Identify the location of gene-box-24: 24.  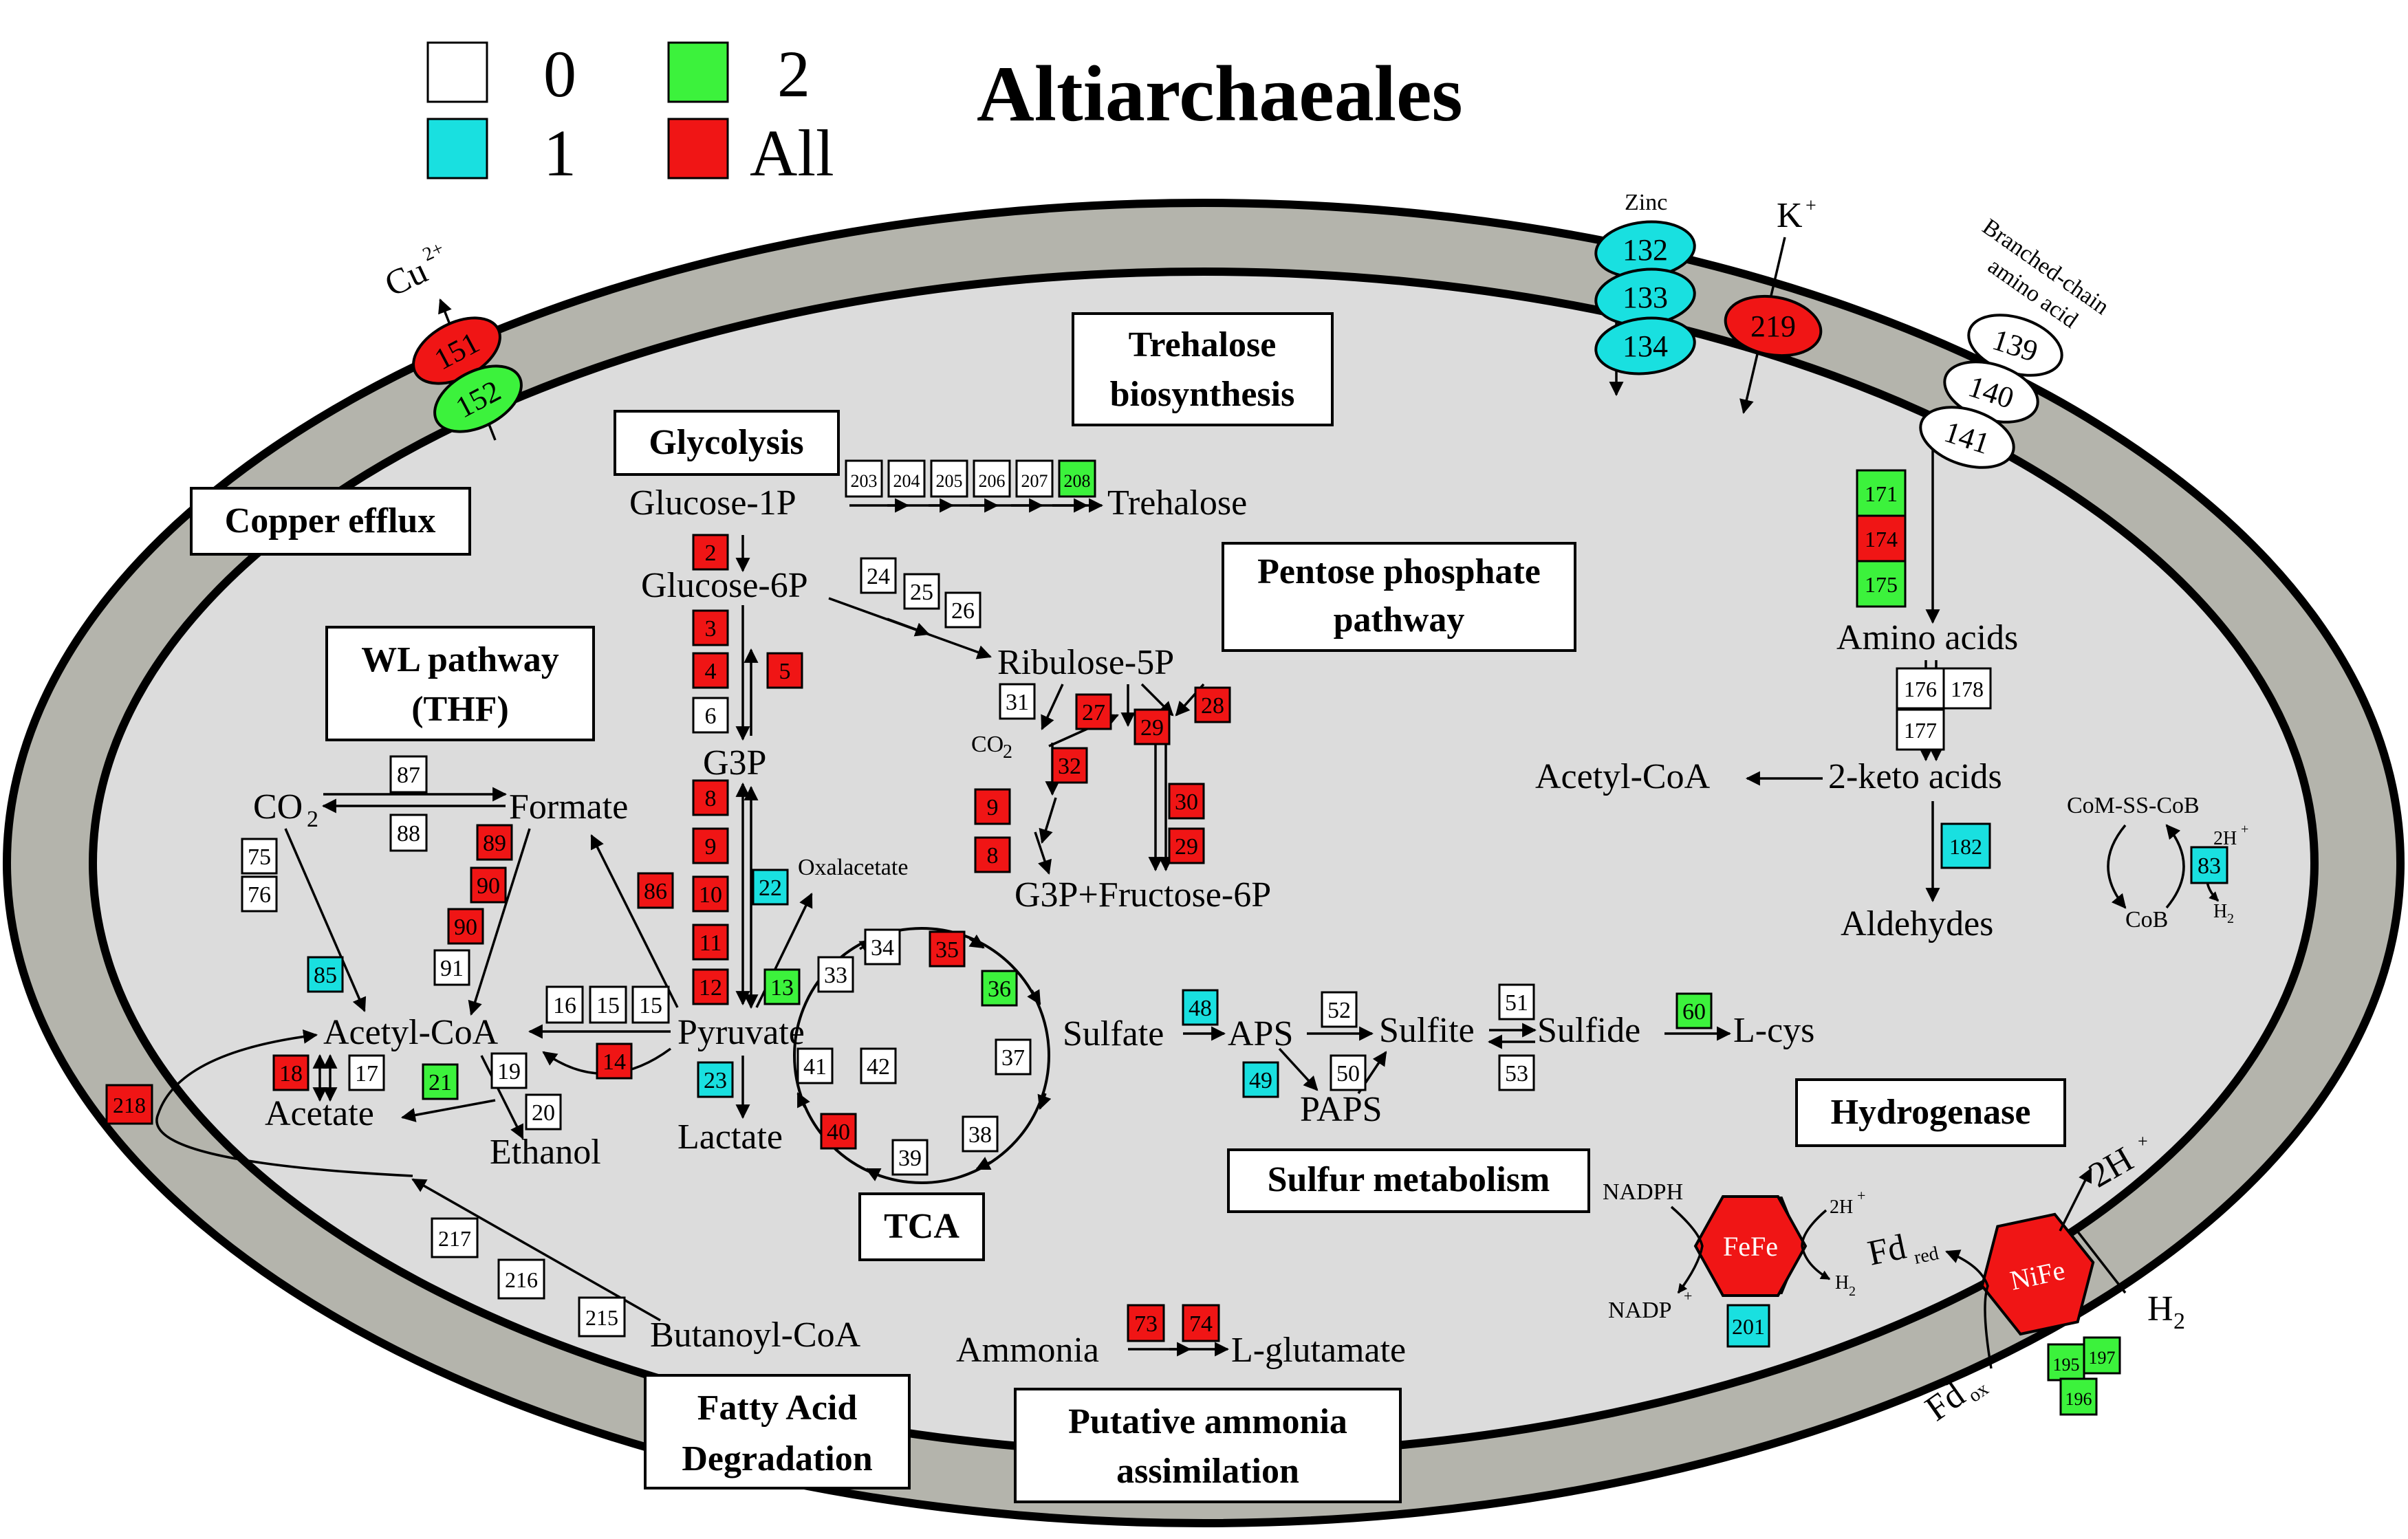
(879, 575).